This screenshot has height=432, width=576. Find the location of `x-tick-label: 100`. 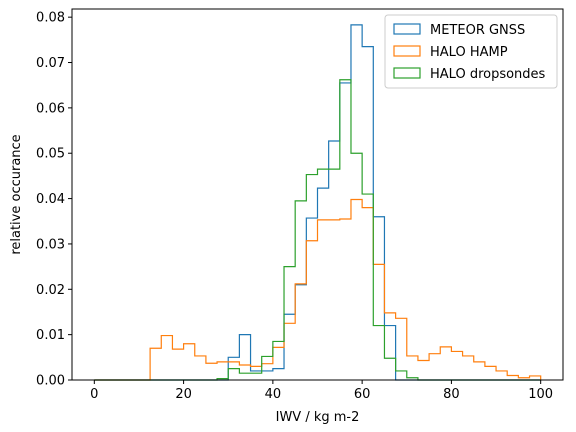

x-tick-label: 100 is located at coordinates (540, 394).